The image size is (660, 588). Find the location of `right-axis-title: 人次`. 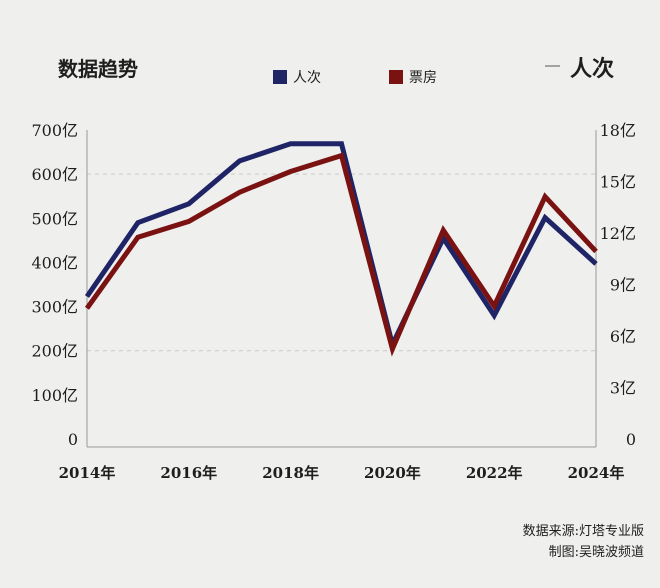

right-axis-title: 人次 is located at coordinates (592, 69).